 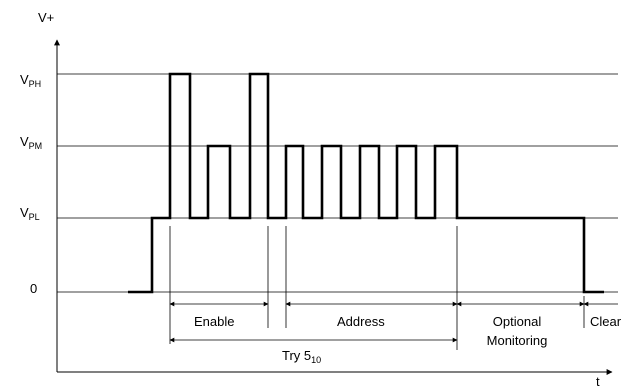 What do you see at coordinates (30, 213) in the screenshot?
I see `vpl-label: VPL` at bounding box center [30, 213].